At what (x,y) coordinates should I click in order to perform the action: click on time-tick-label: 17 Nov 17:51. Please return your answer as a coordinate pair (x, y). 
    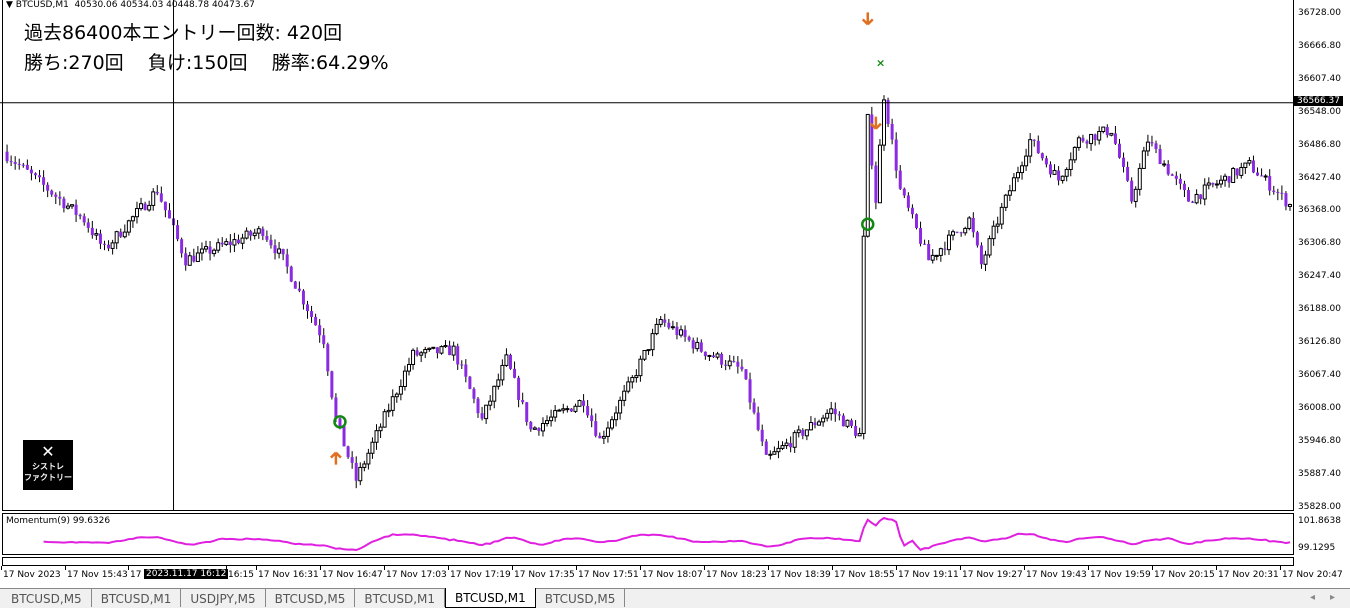
    Looking at the image, I should click on (608, 575).